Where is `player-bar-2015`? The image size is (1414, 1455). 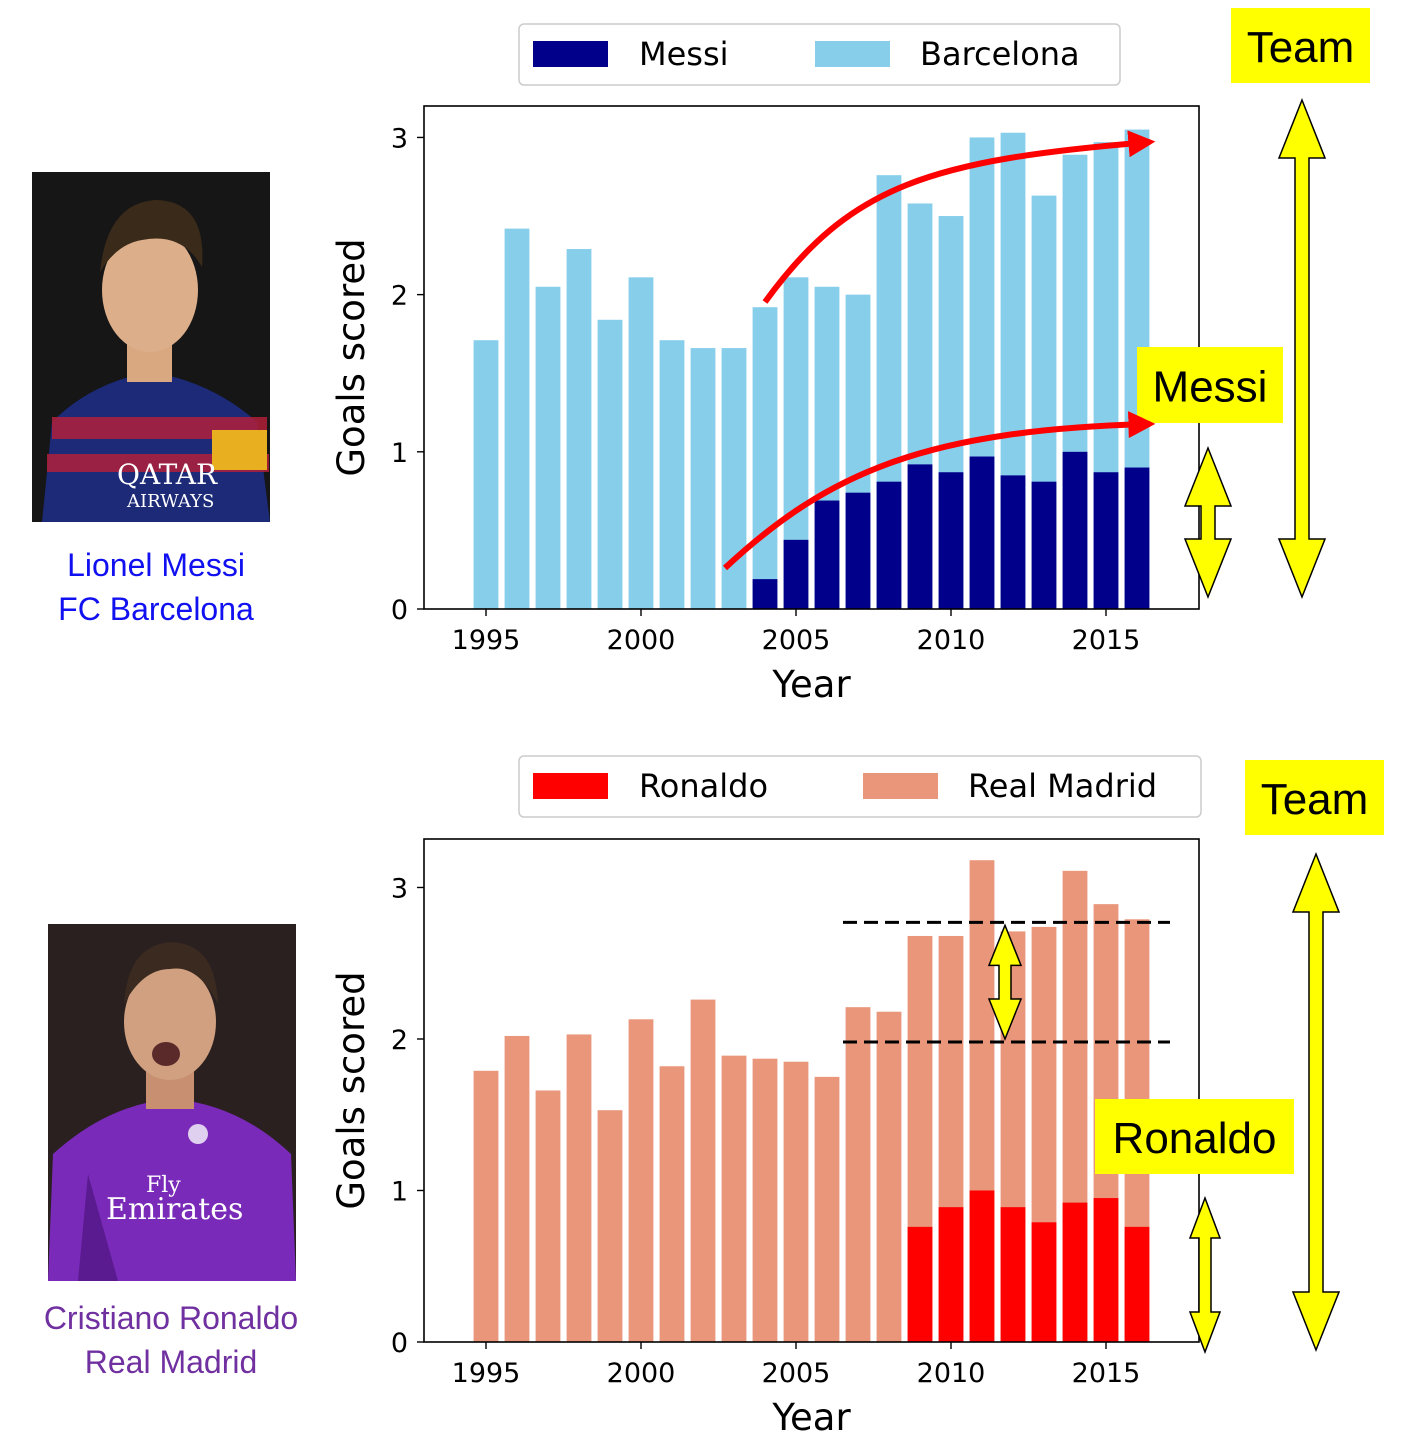
player-bar-2015 is located at coordinates (1106, 540).